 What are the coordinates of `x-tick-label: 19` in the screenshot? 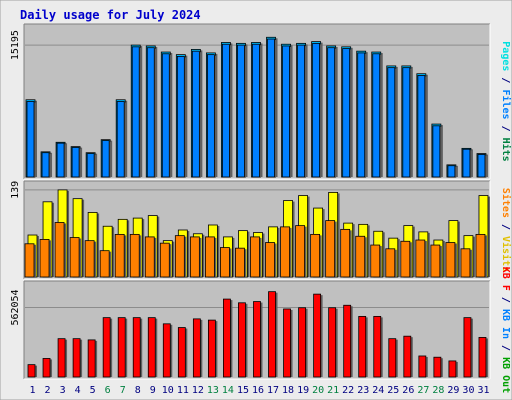 It's located at (303, 390).